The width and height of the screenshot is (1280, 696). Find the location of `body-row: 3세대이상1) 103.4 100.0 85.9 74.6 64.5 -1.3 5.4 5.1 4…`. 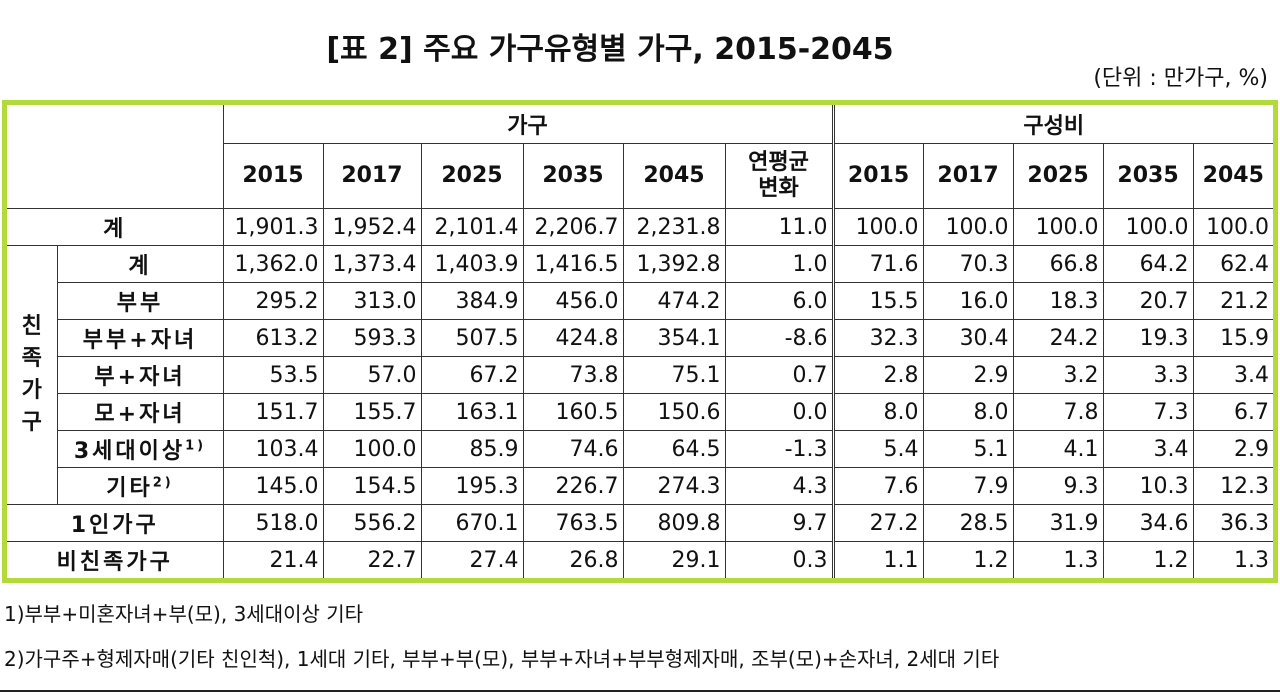

body-row: 3세대이상1) 103.4 100.0 85.9 74.6 64.5 -1.3 5.4 5.1 4… is located at coordinates (640, 449).